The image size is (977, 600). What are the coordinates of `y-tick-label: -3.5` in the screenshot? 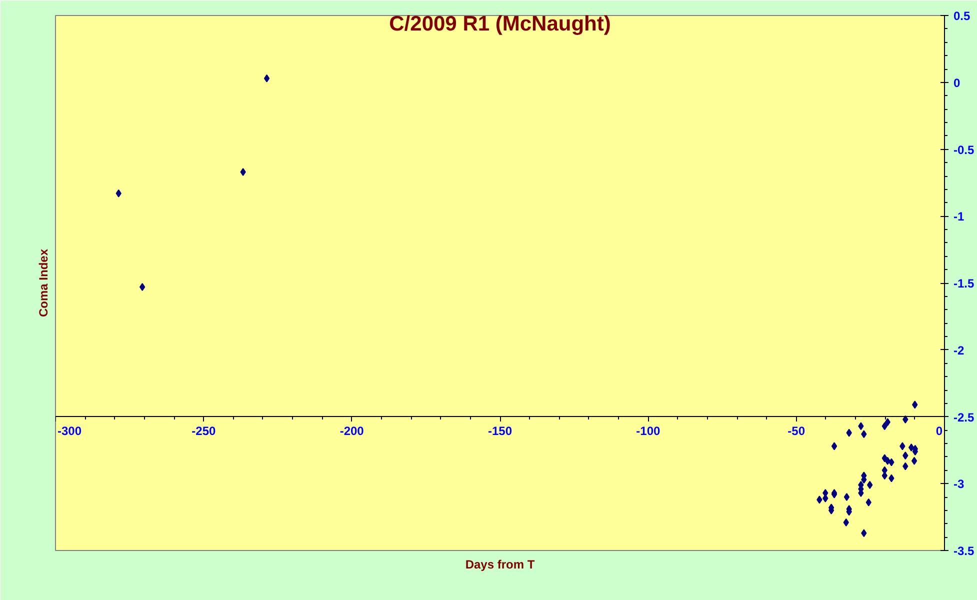 It's located at (964, 551).